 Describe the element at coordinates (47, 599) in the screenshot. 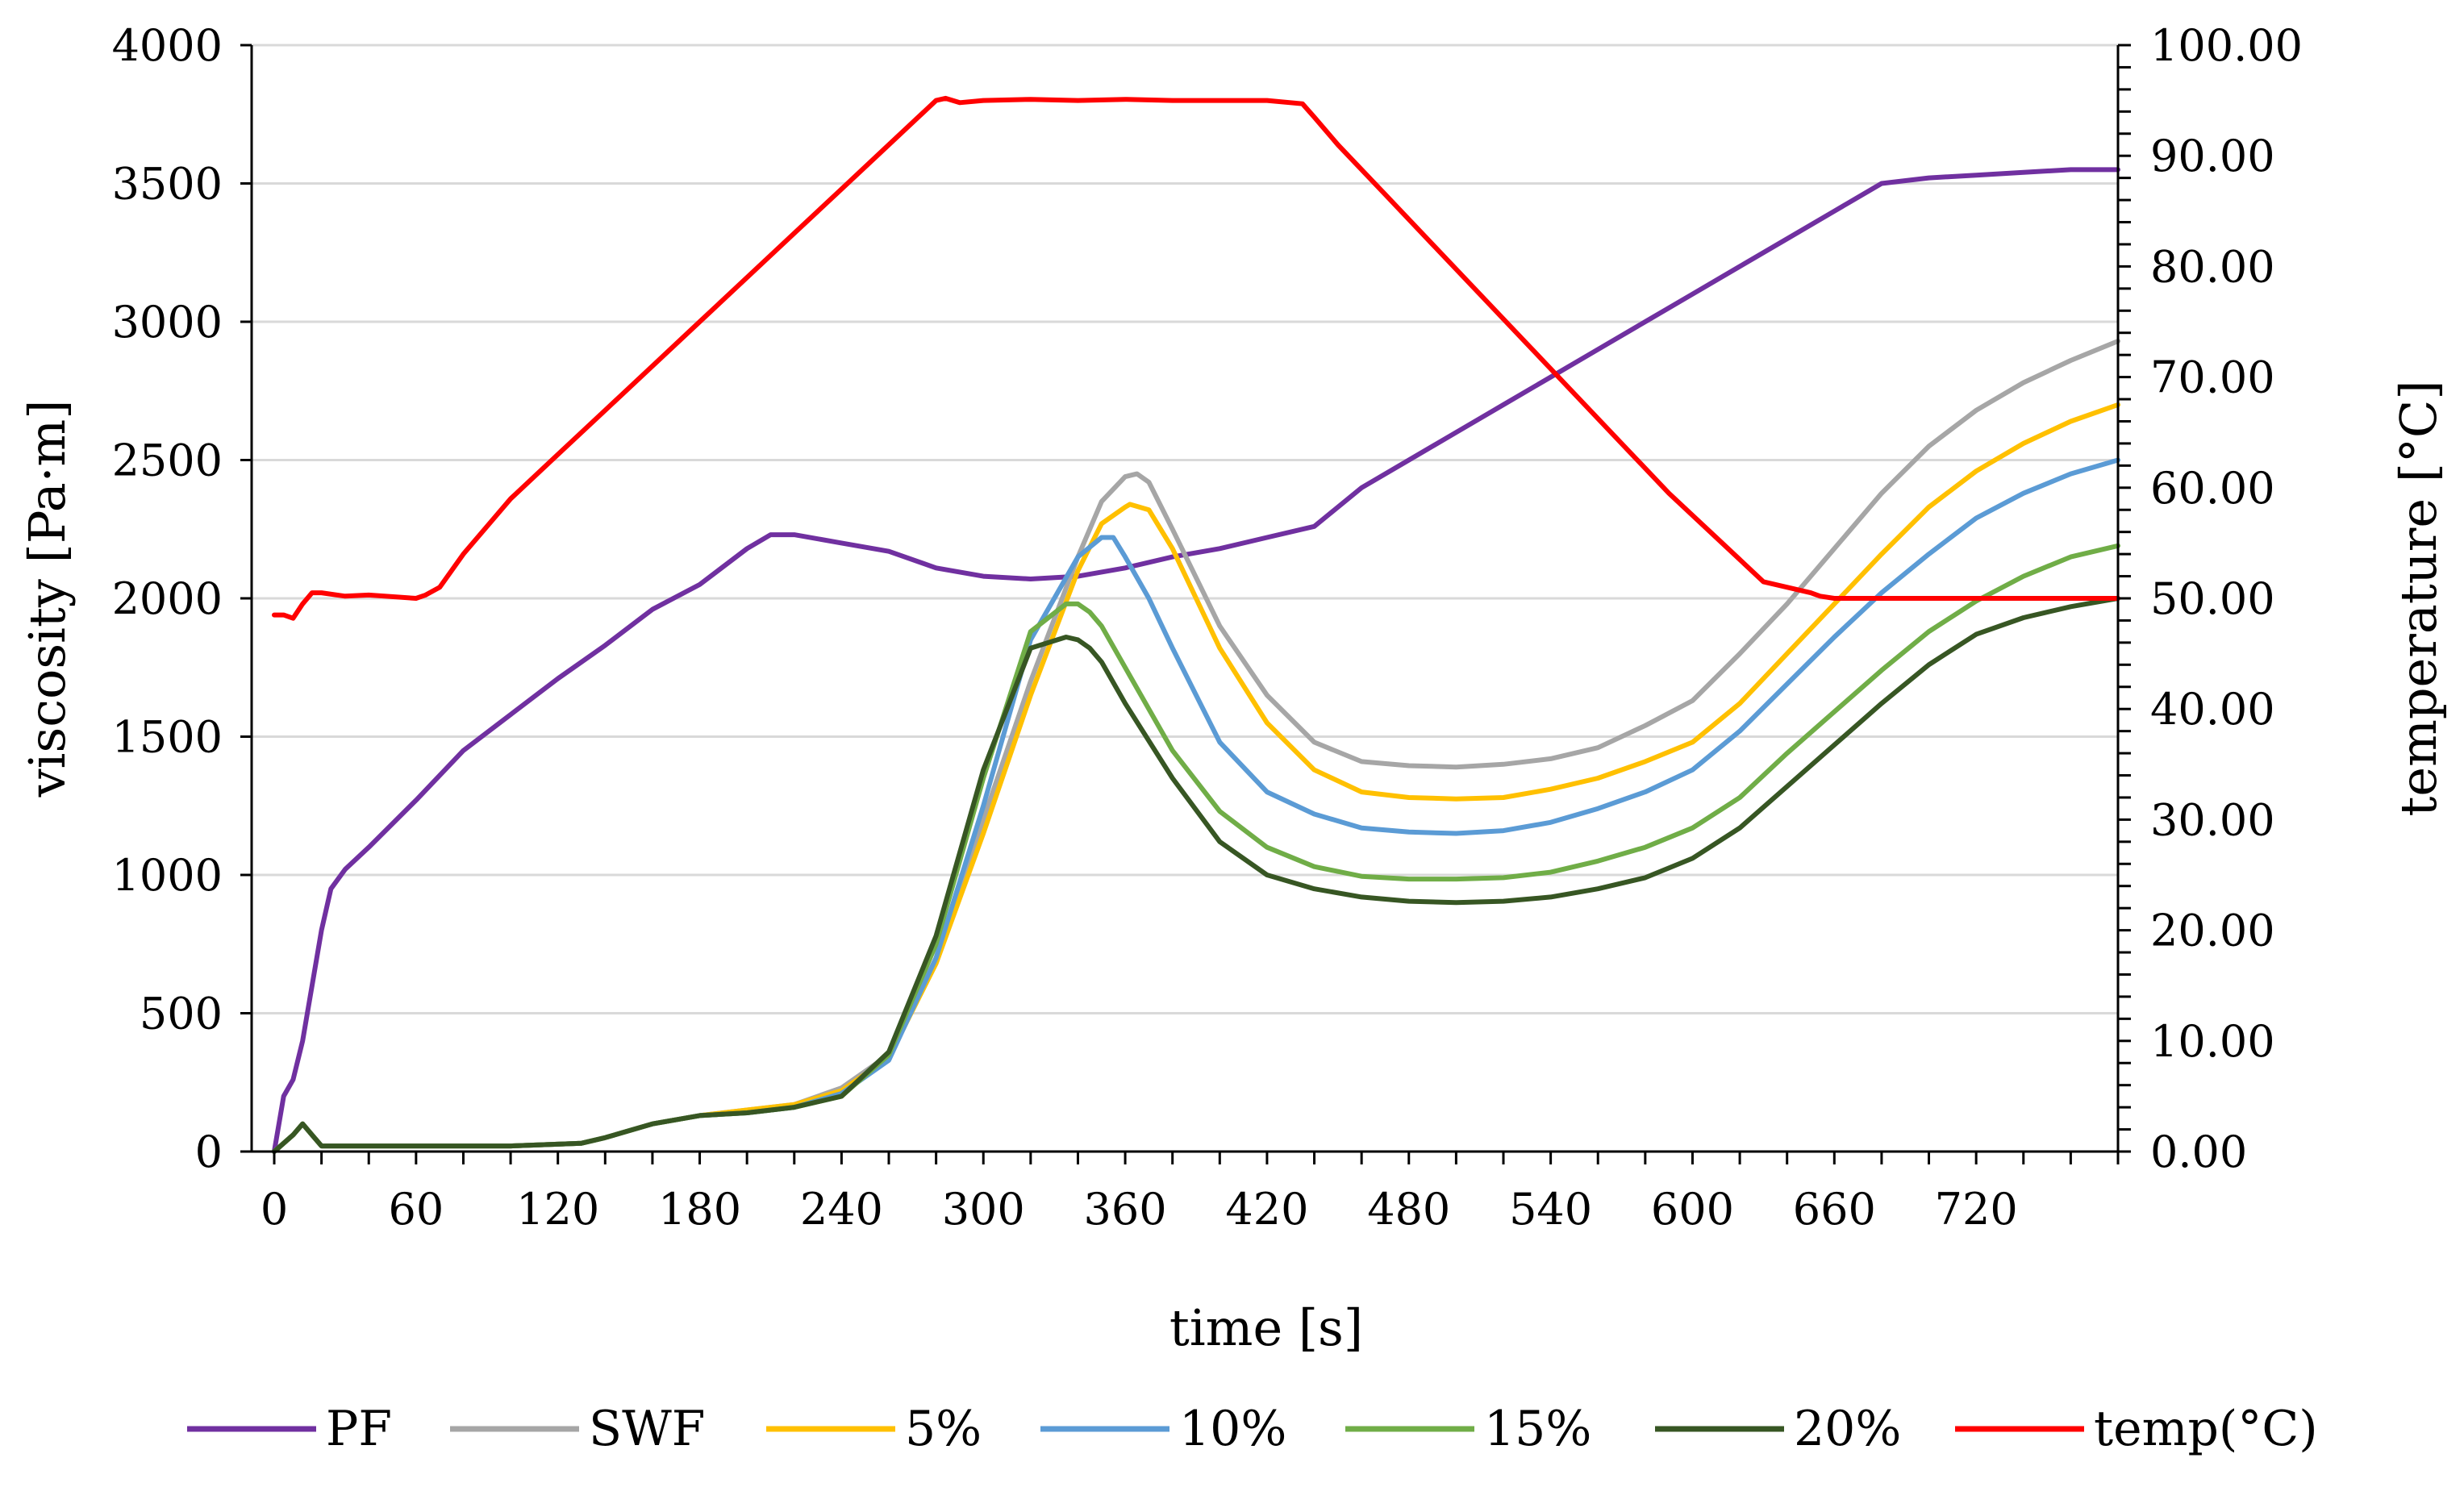

I see `y-axis-title: viscosity [Pa·m]` at that location.